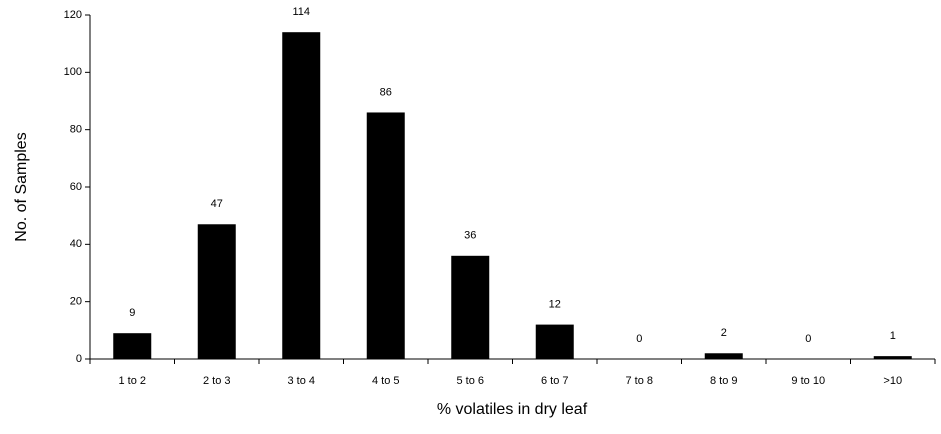 Image resolution: width=941 pixels, height=434 pixels. I want to click on data-label: 36, so click(470, 236).